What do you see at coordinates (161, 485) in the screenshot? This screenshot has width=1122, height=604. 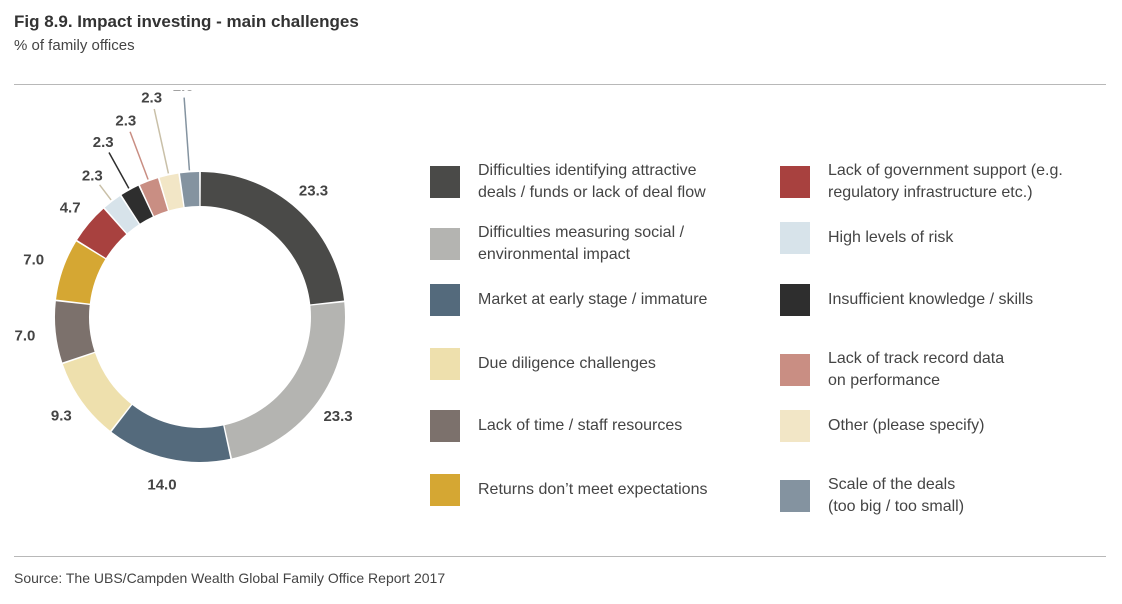 I see `slice-value-label: 14.0` at bounding box center [161, 485].